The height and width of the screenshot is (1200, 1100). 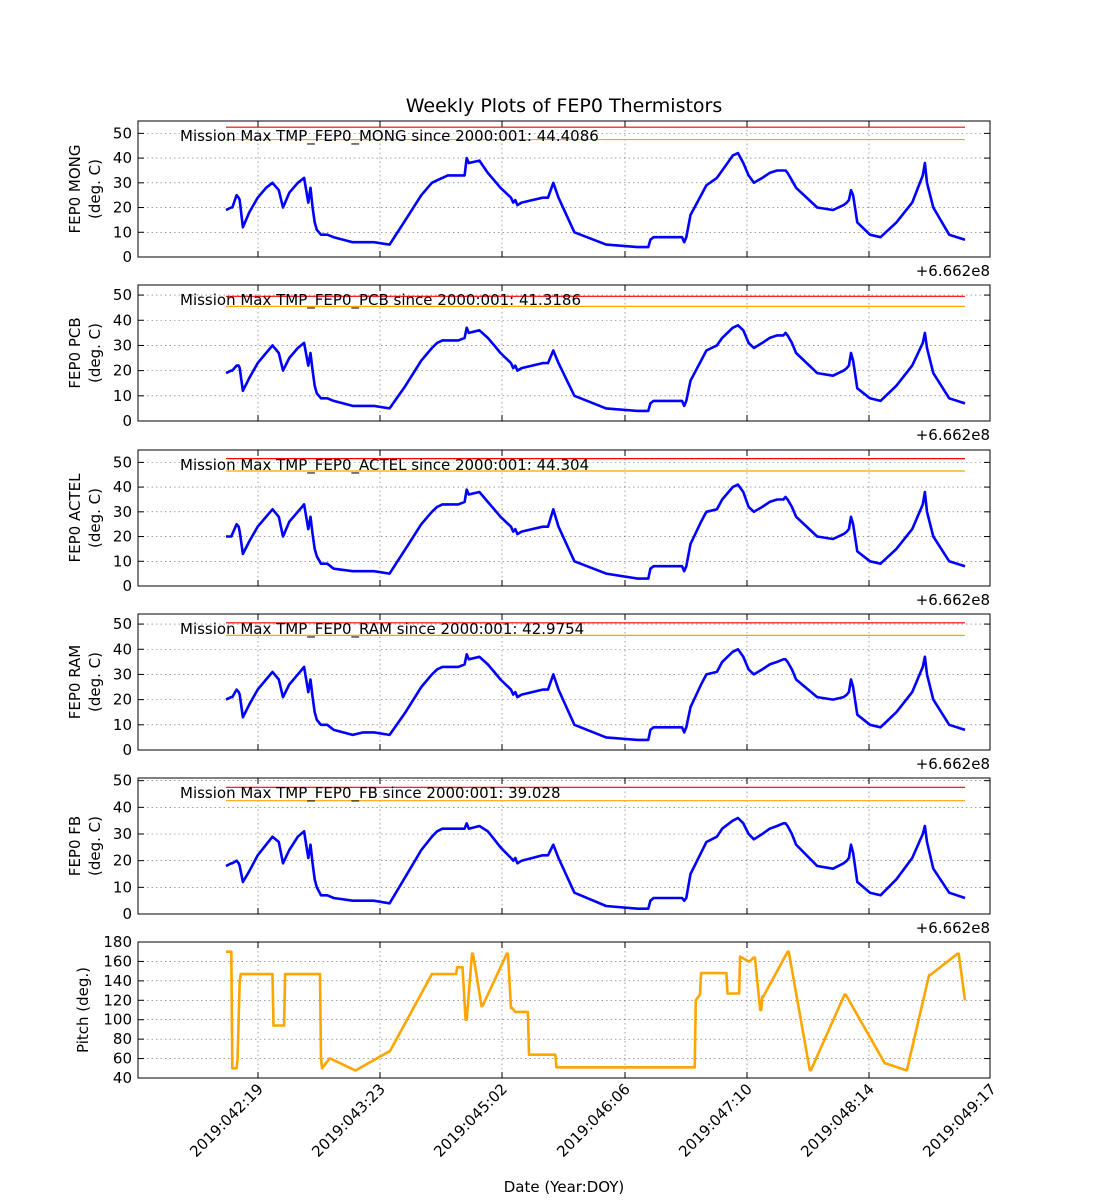 I want to click on x-tick-label: 2019:048:14, so click(x=837, y=1120).